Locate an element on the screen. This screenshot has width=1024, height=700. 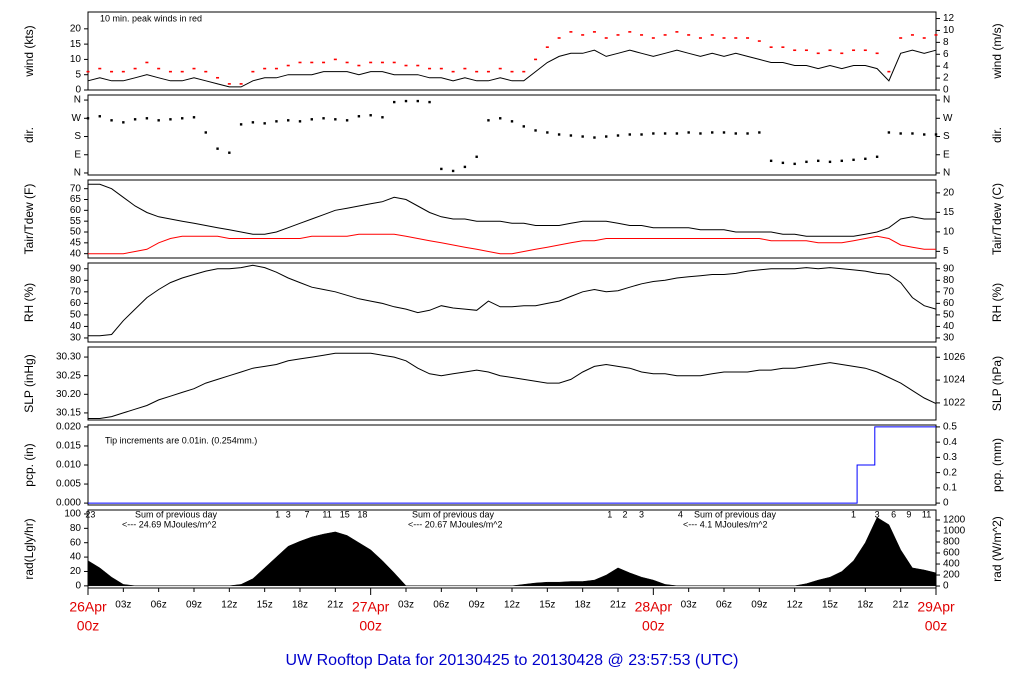
y2-tick-label: W is located at coordinates (948, 118).